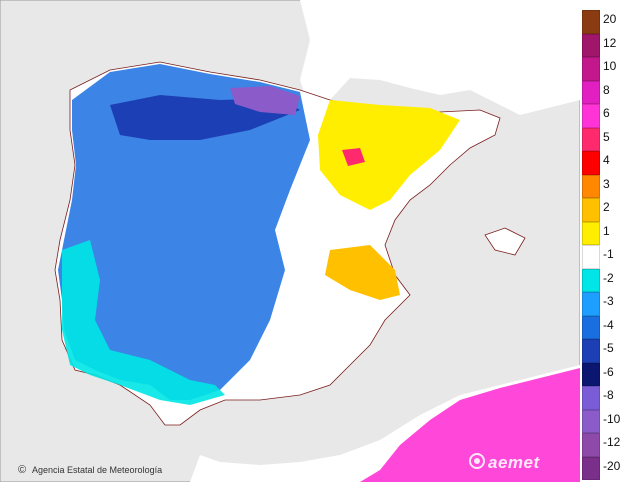 The height and width of the screenshot is (500, 630). I want to click on anomaly-warm-levante, so click(362, 272).